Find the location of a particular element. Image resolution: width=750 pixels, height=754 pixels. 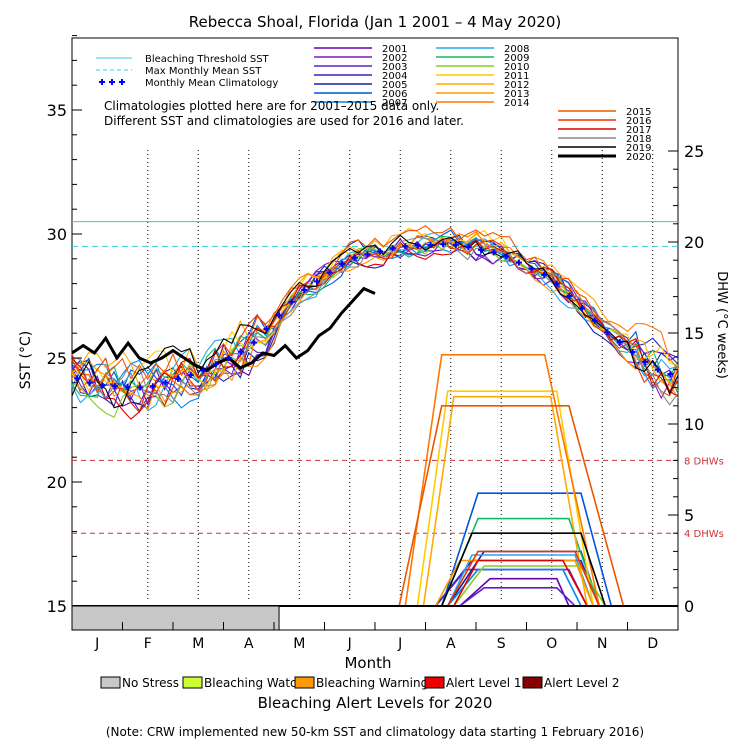

y-right-tick-label: 0 is located at coordinates (689, 606).